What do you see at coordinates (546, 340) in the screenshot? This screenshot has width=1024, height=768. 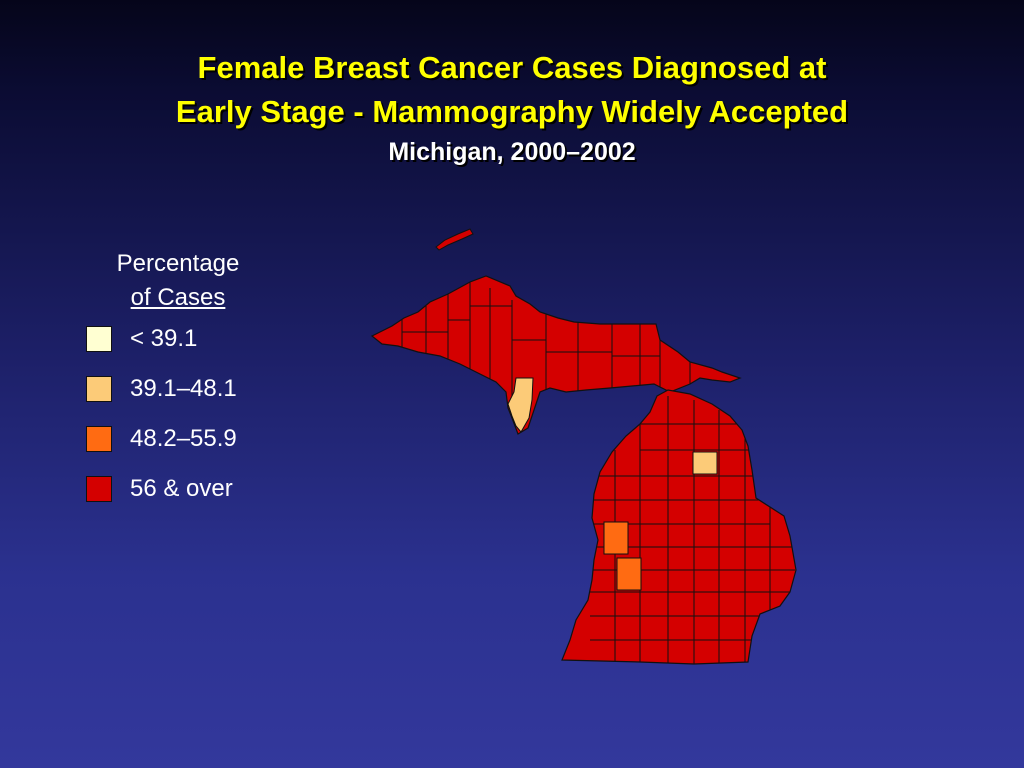 I see `upper-peninsula-county-lines` at bounding box center [546, 340].